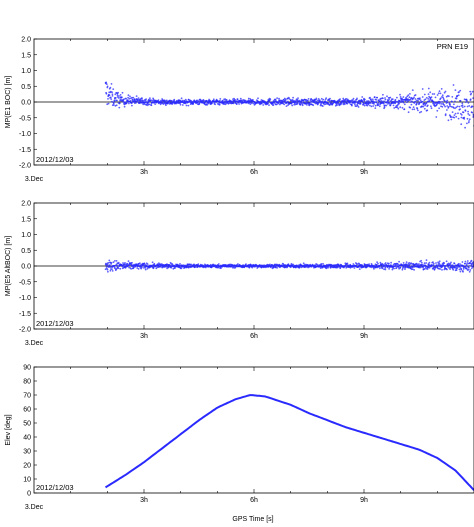 Image resolution: width=474 pixels, height=527 pixels. I want to click on y-tick-label: 1.5, so click(26, 219).